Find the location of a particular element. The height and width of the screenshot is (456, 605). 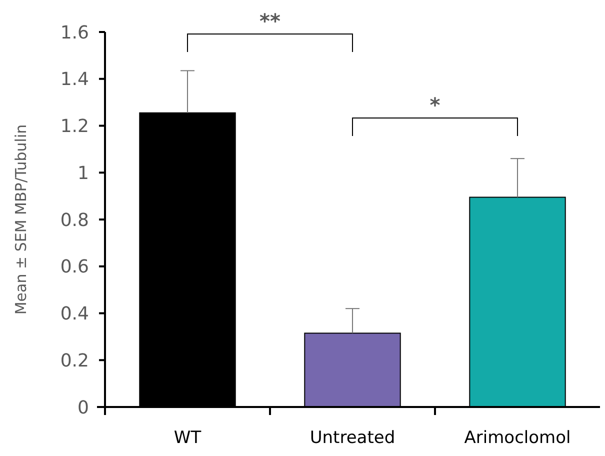

y-tick-label: 1.2 is located at coordinates (74, 127).